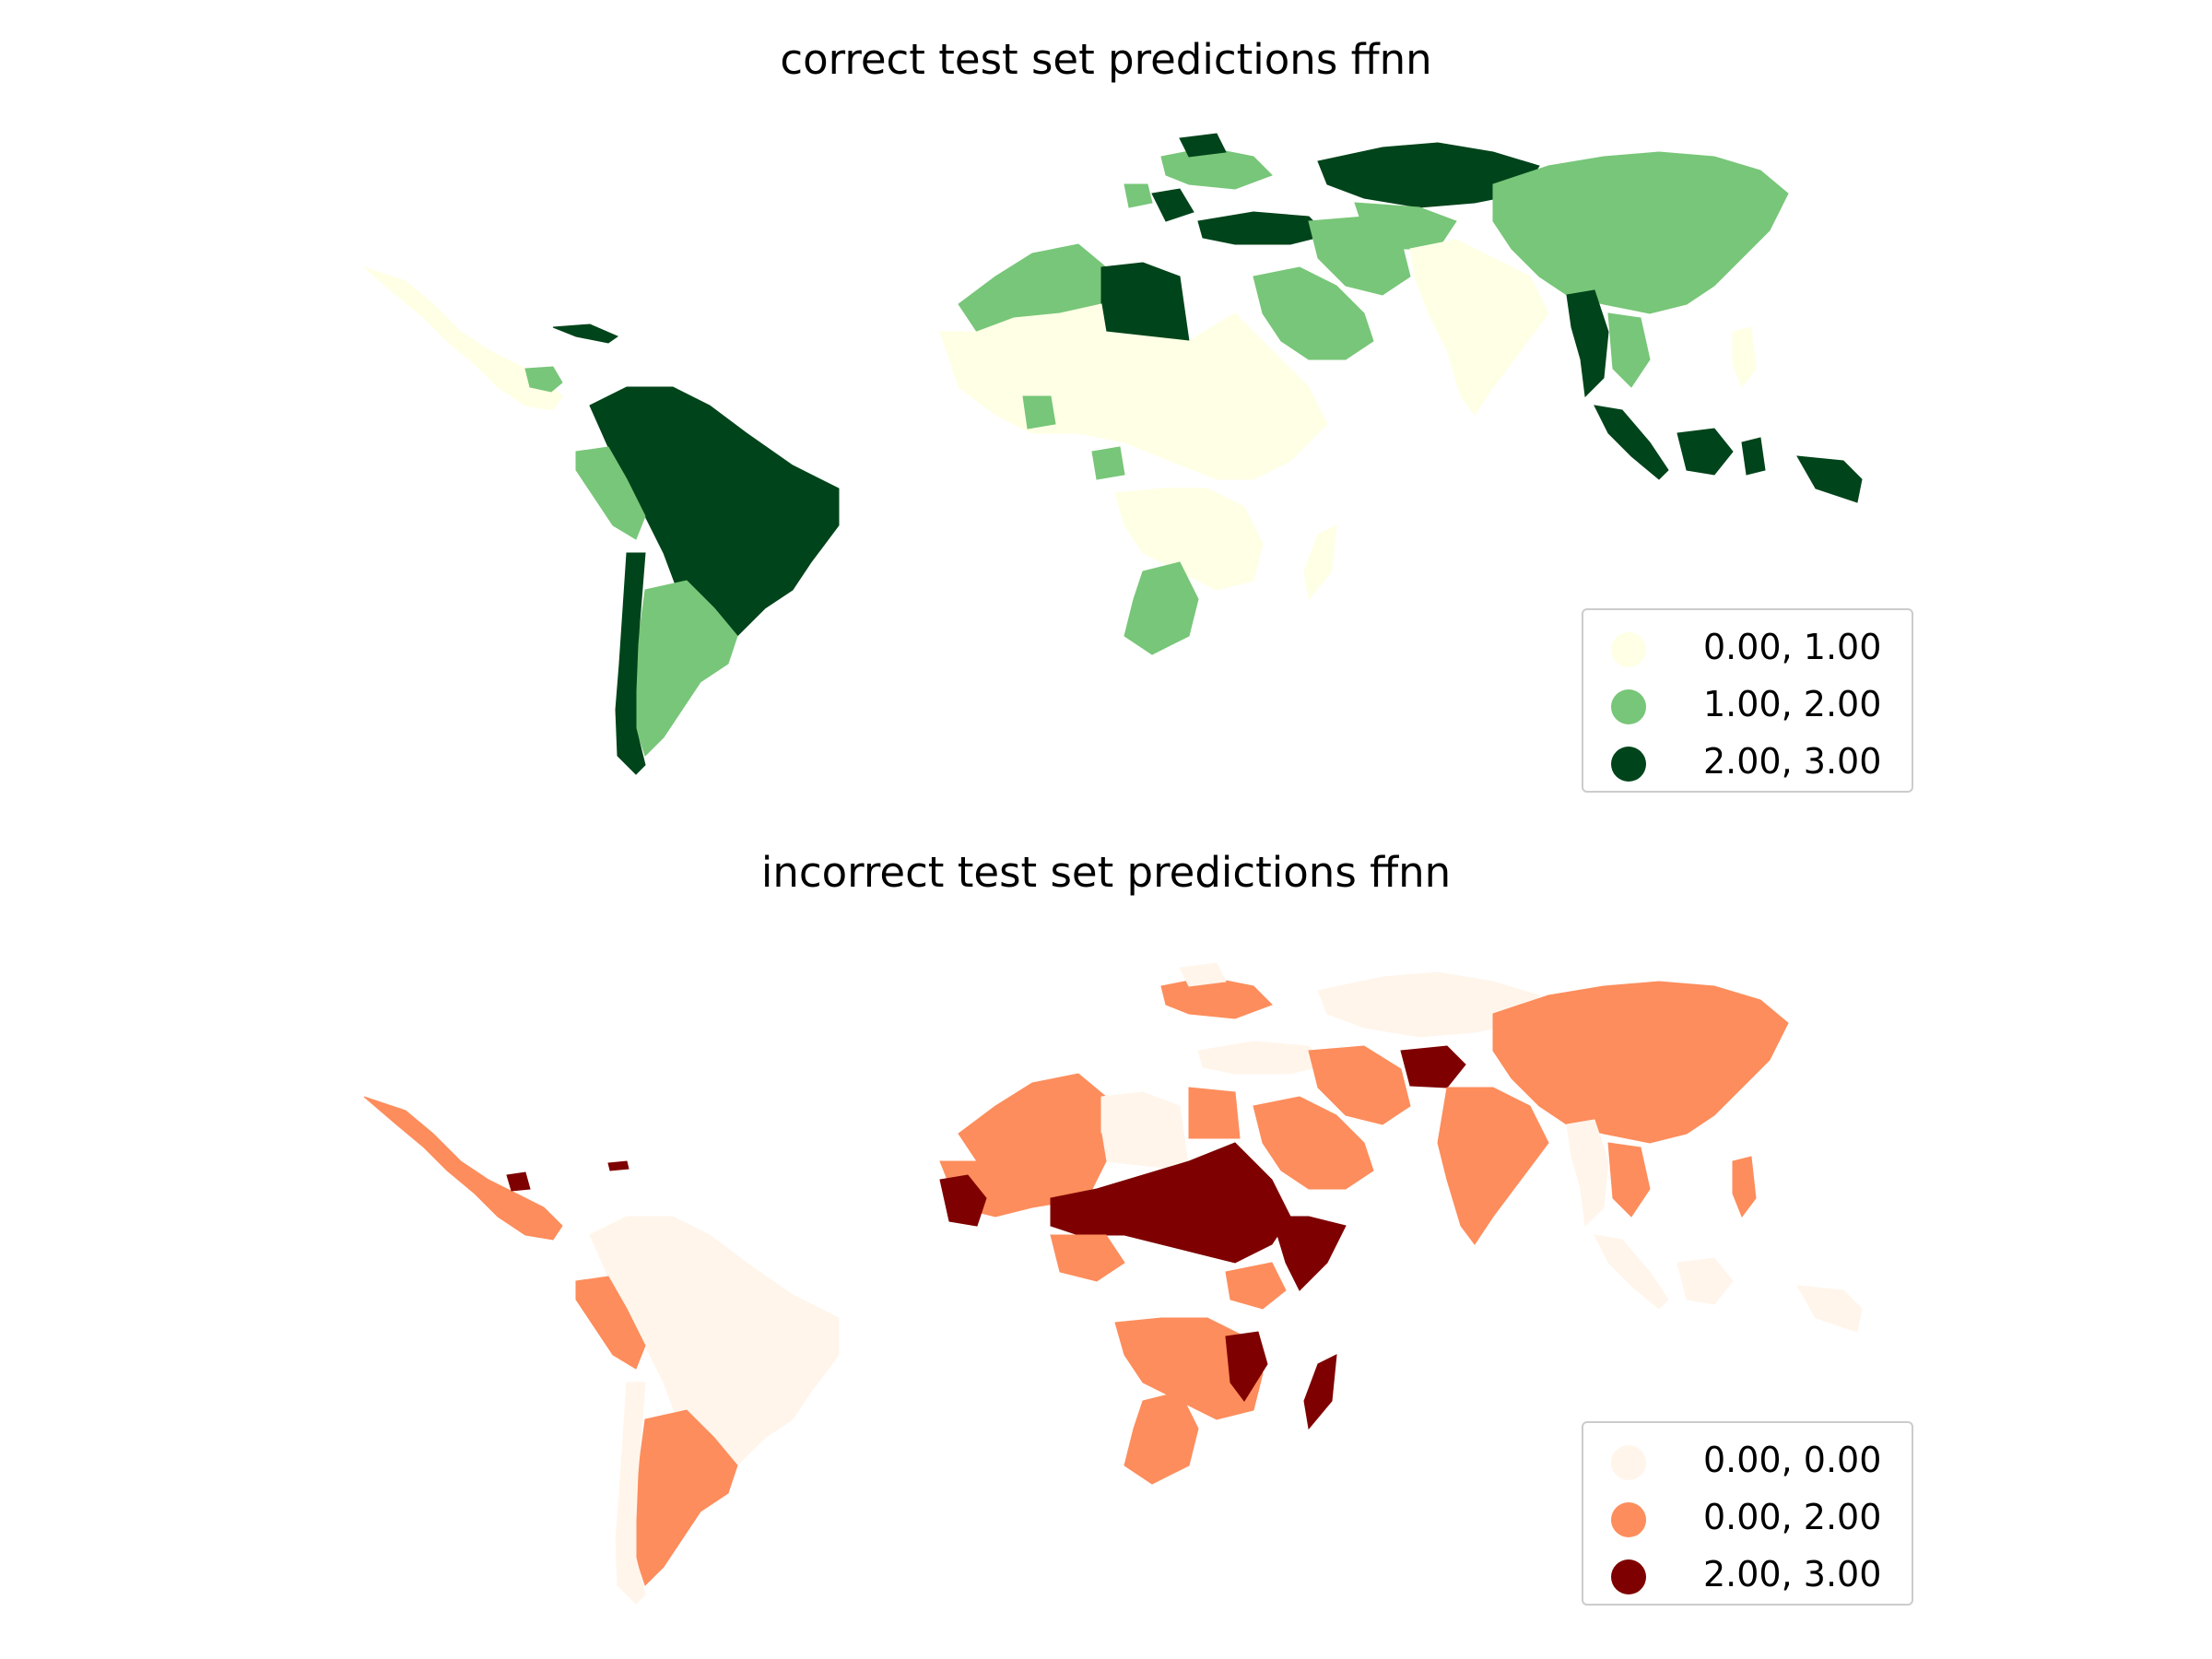 This screenshot has height=1659, width=2212. What do you see at coordinates (1359, 1085) in the screenshot?
I see `region-iran` at bounding box center [1359, 1085].